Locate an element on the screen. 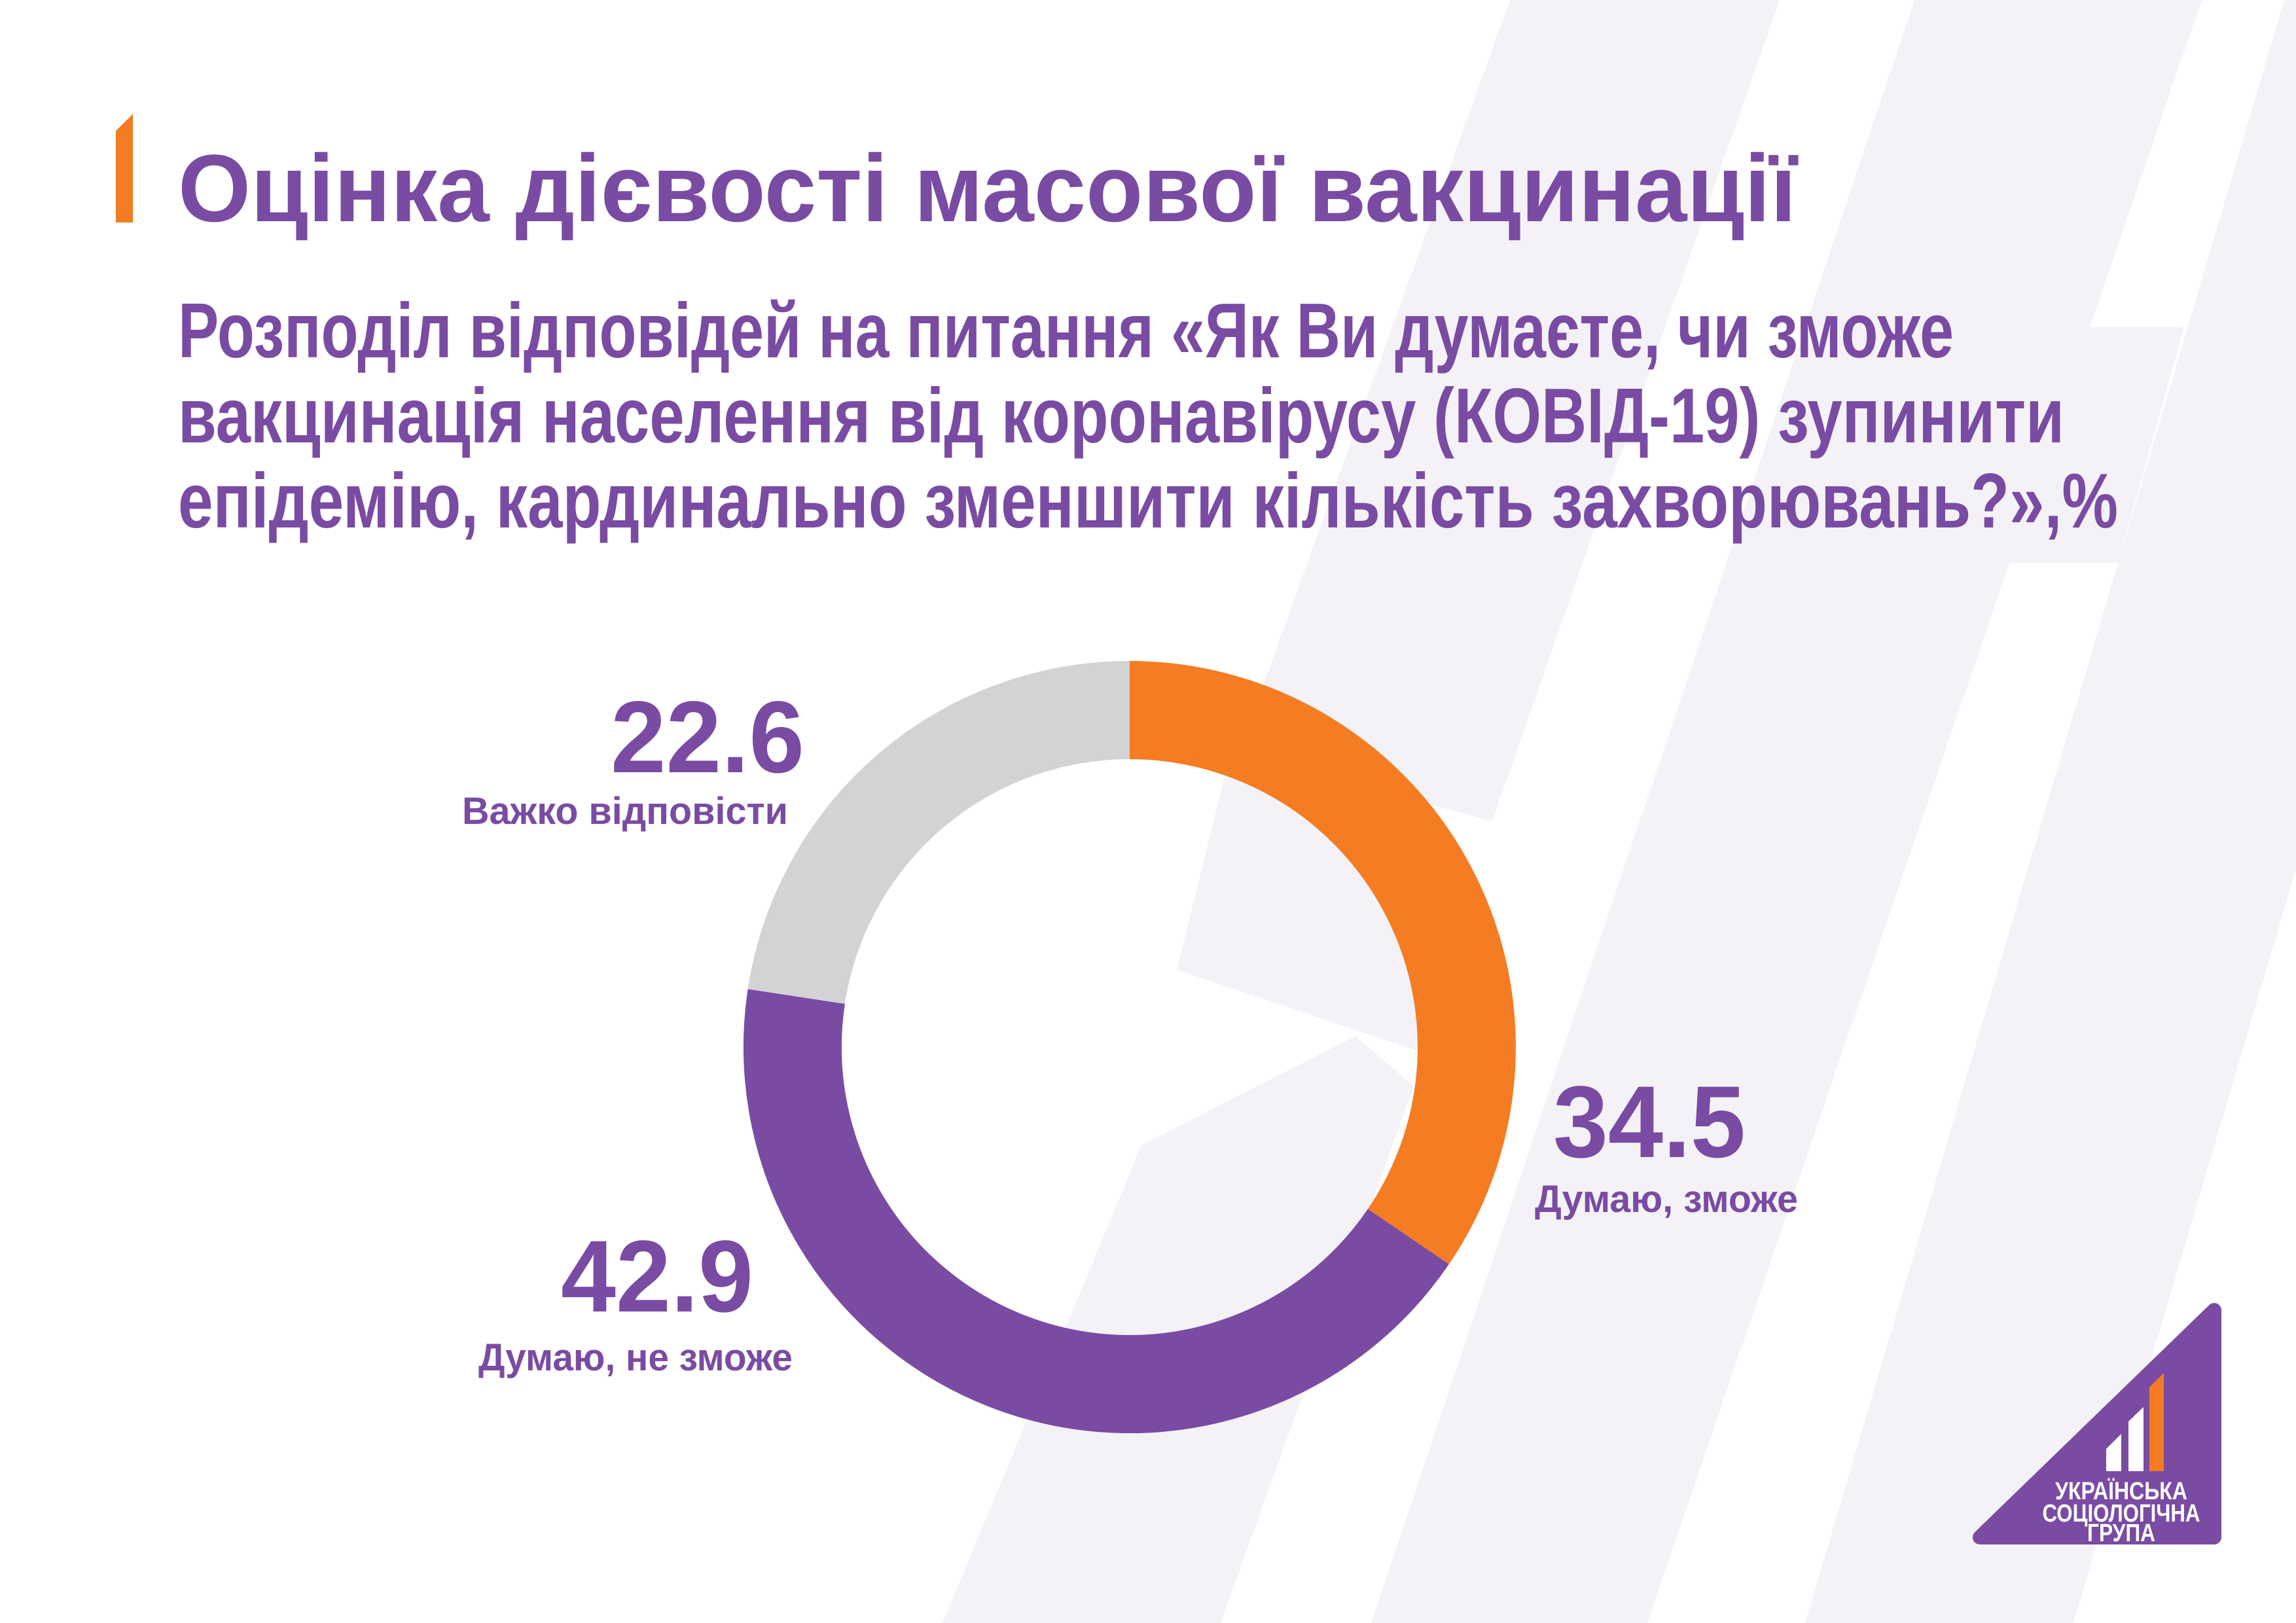 The image size is (2296, 1623). svg-text: 34.5 is located at coordinates (1649, 1122).